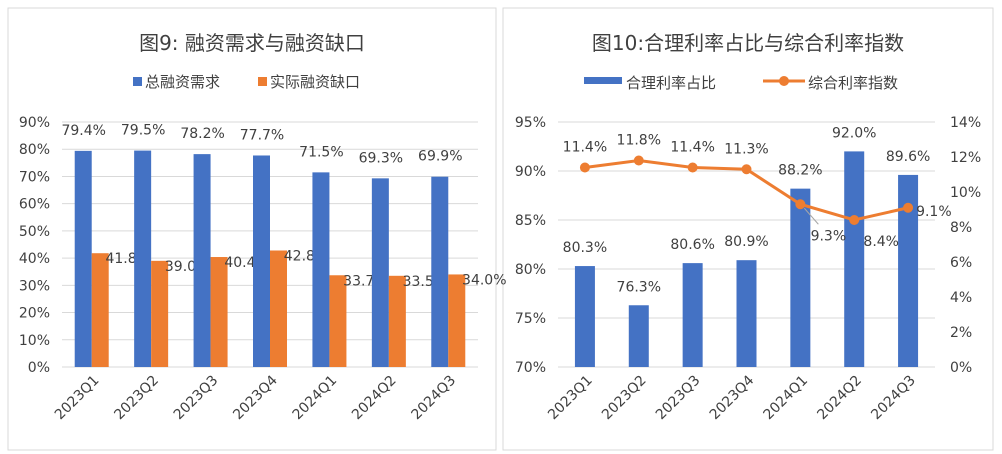  I want to click on data-label-bar: 88.2%, so click(800, 171).